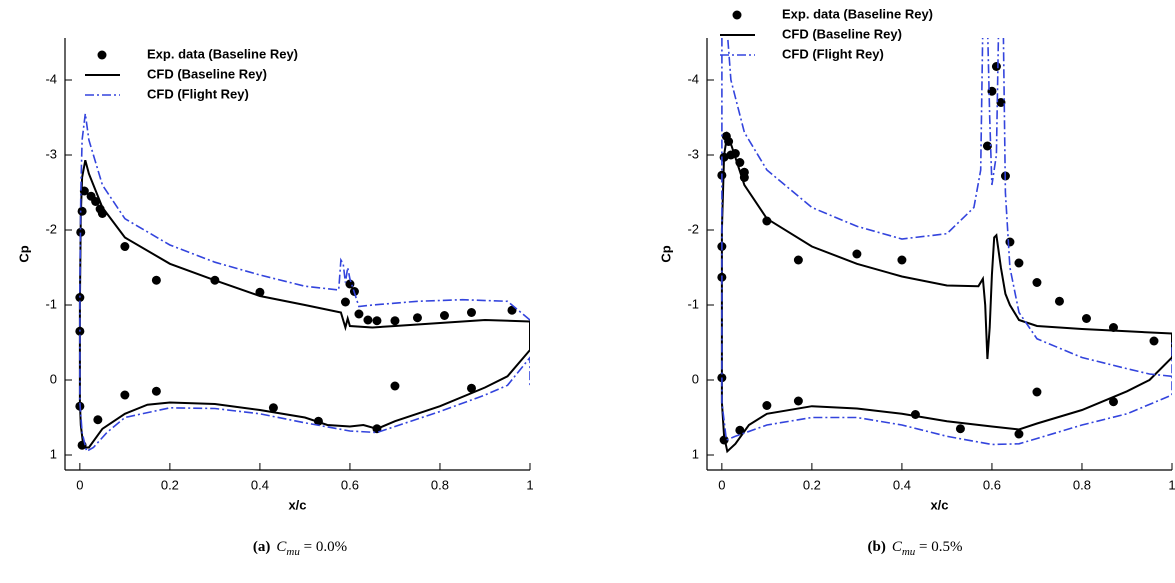 The height and width of the screenshot is (583, 1175). Describe the element at coordinates (938, 547) in the screenshot. I see `caption-rest: = 0.5%` at that location.